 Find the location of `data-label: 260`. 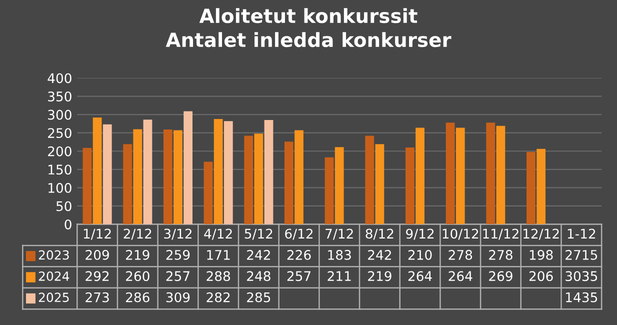

data-label: 260 is located at coordinates (138, 276).